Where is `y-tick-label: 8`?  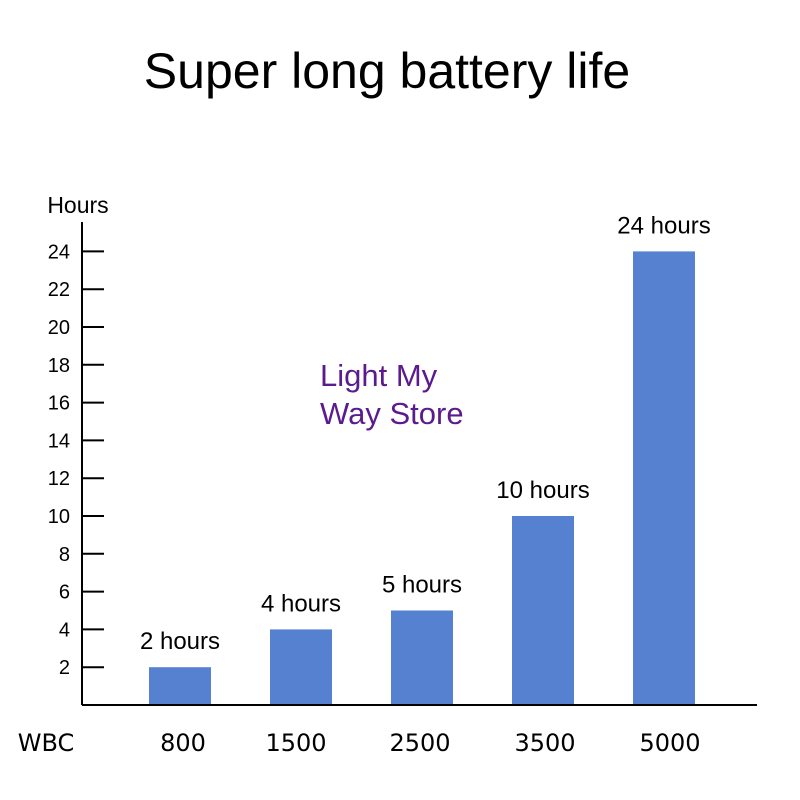
y-tick-label: 8 is located at coordinates (64, 555).